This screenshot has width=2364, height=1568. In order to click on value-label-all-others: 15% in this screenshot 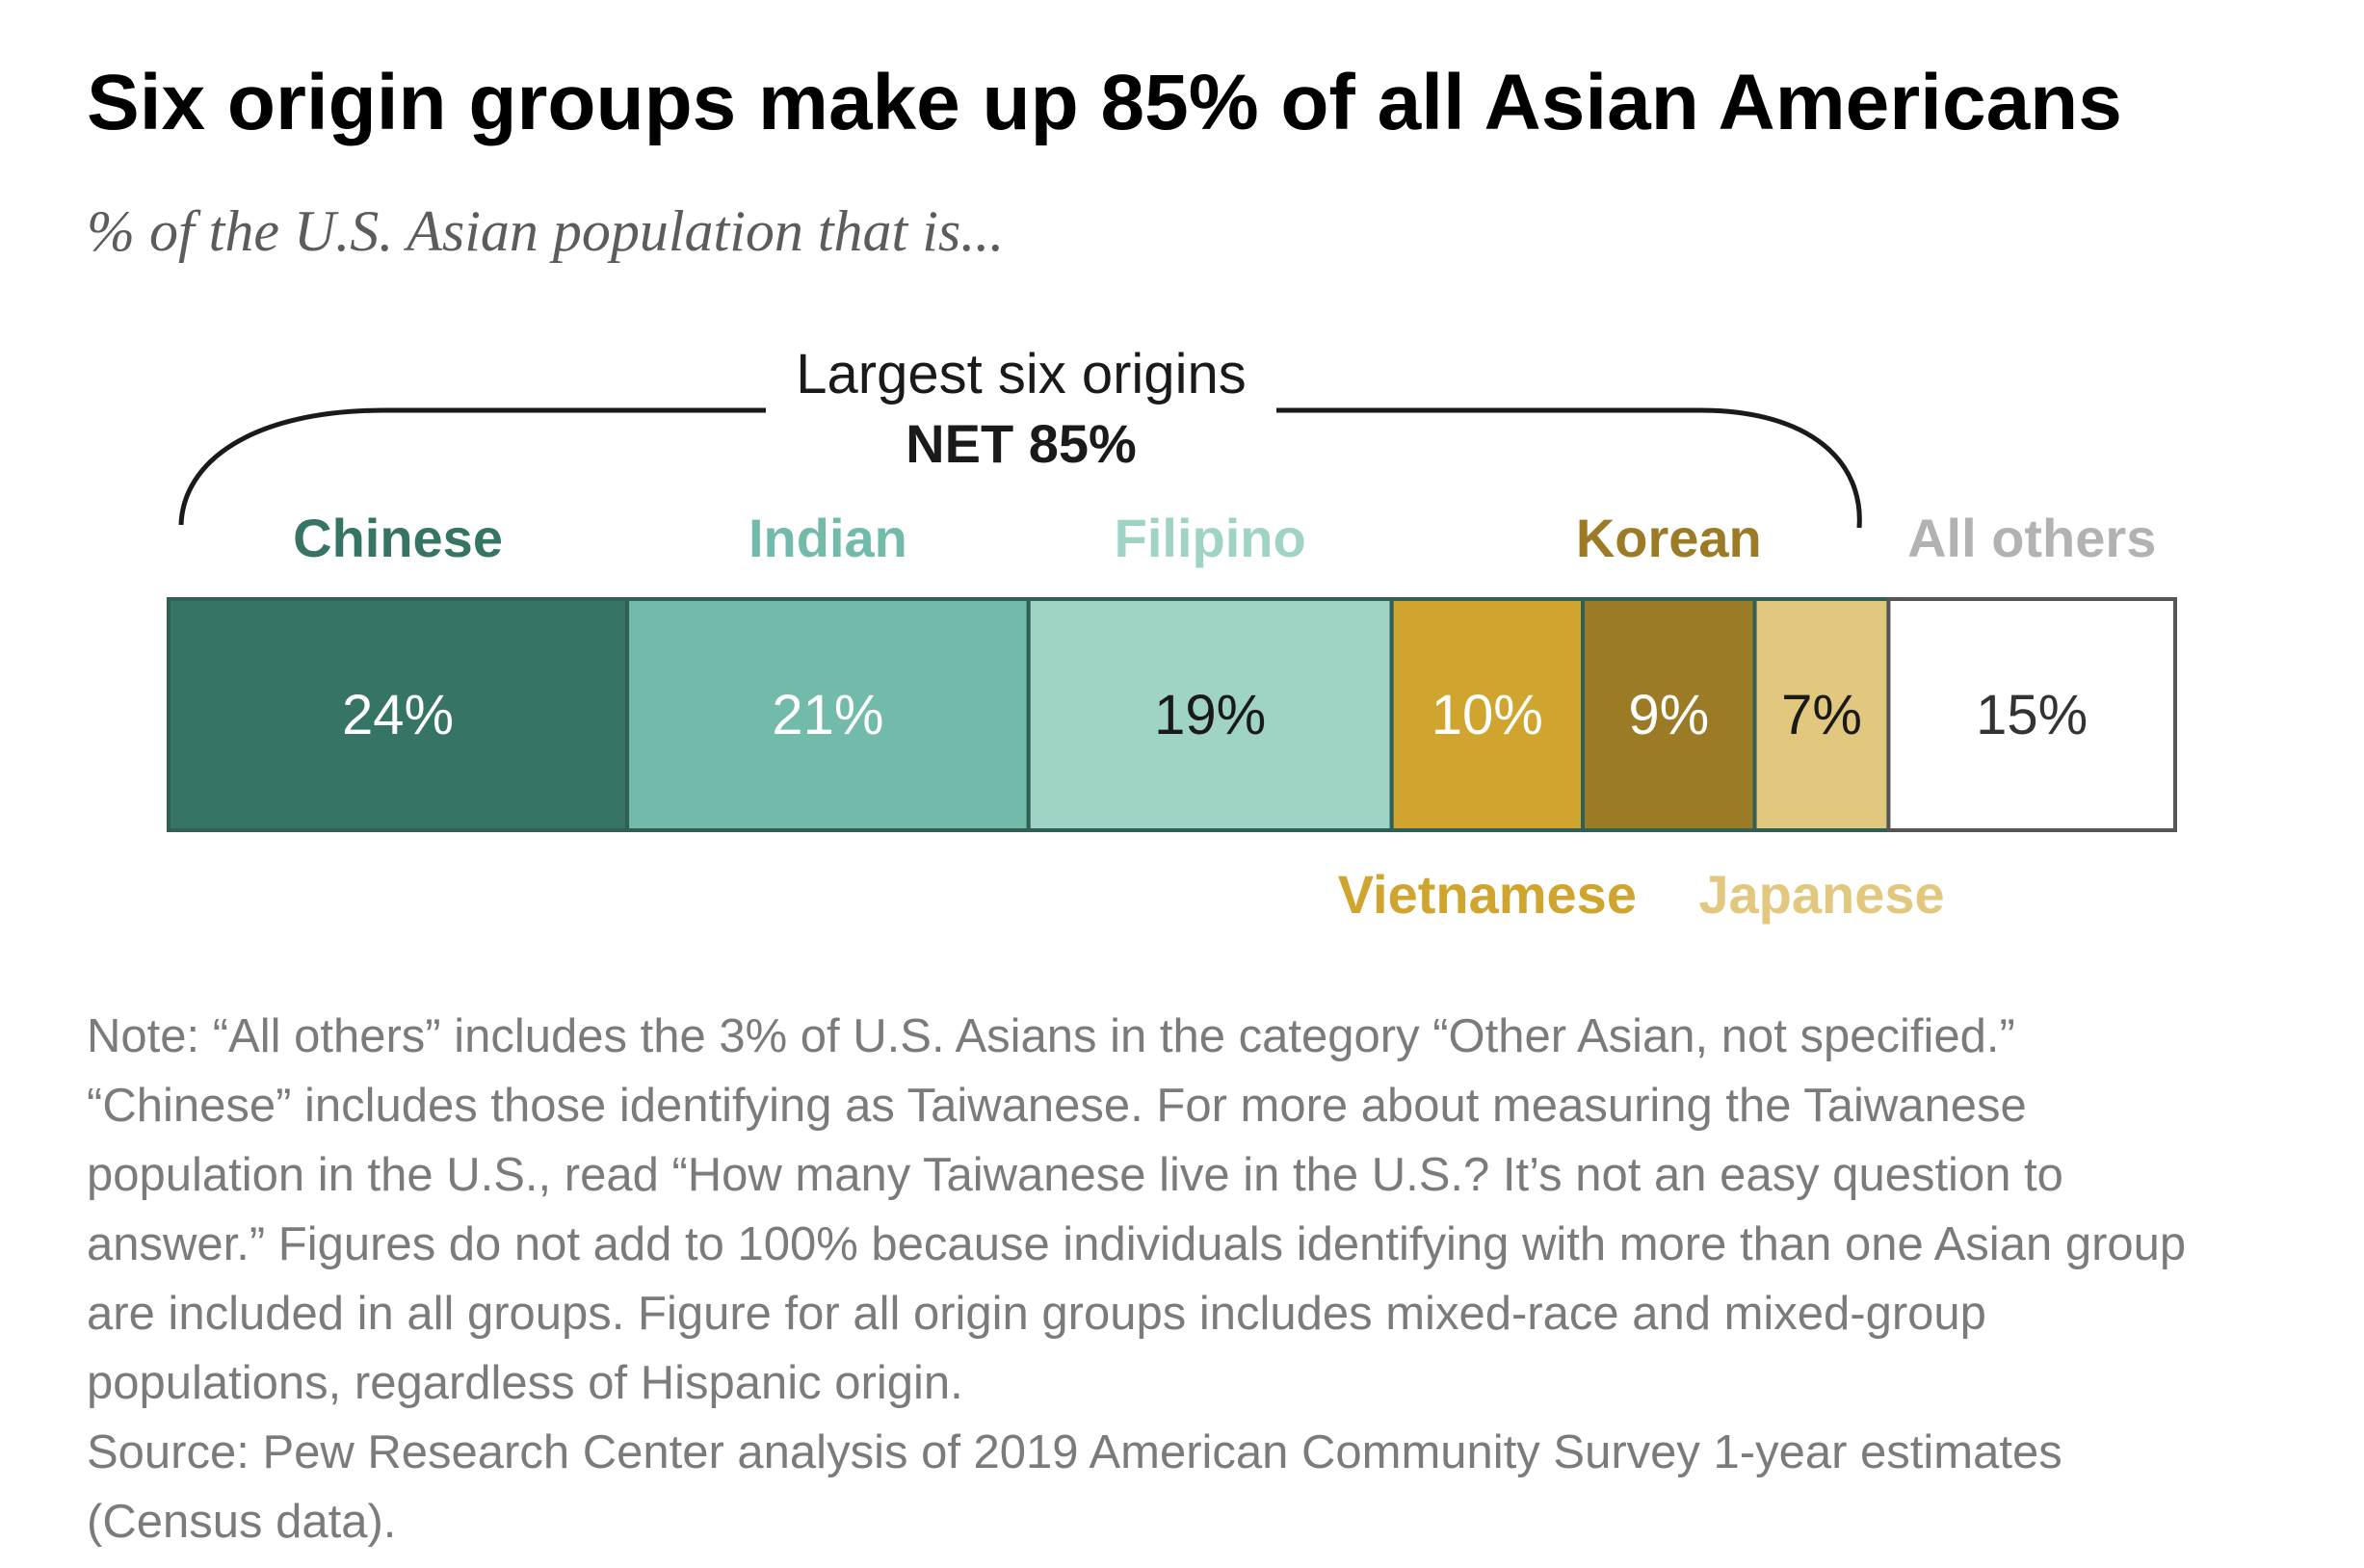, I will do `click(2032, 715)`.